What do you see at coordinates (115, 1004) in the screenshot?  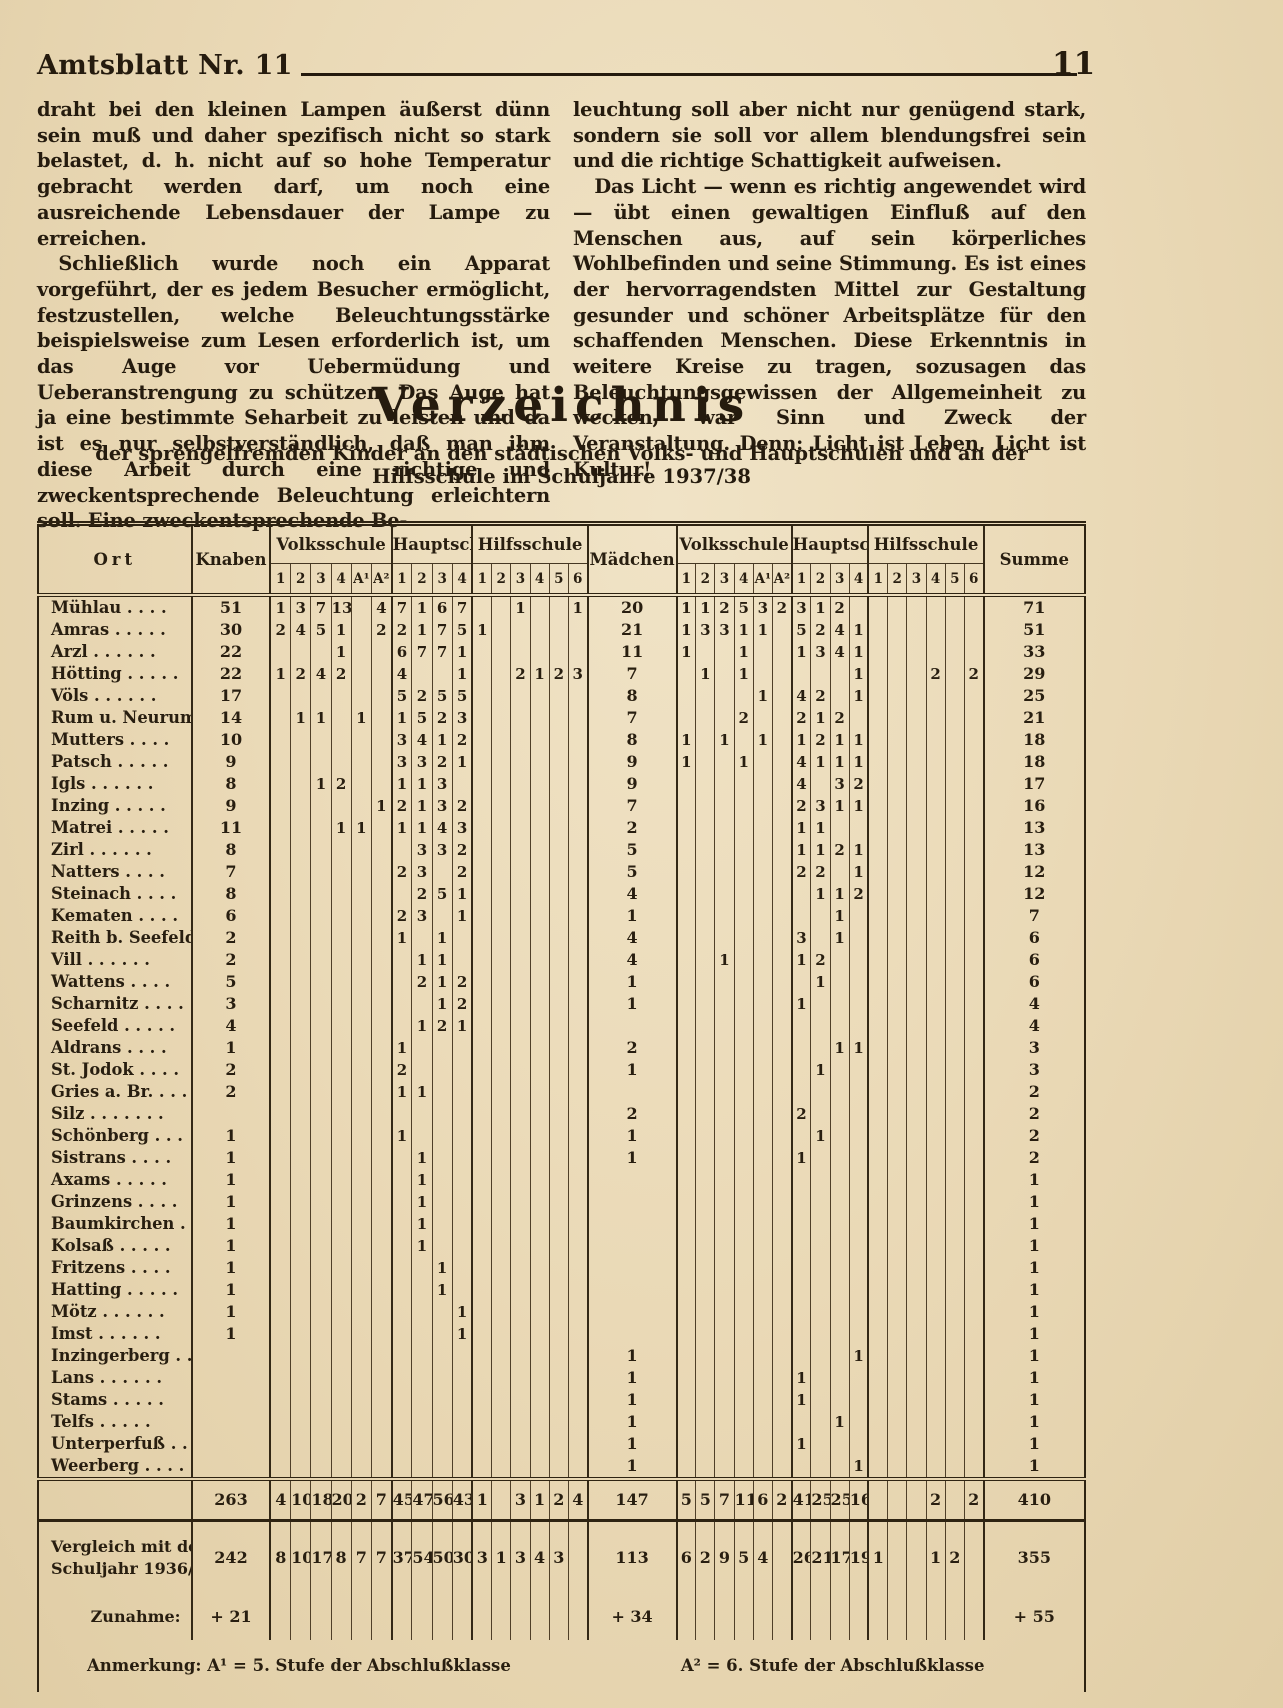 I see `ort-cell: Scharnitz . . . .` at bounding box center [115, 1004].